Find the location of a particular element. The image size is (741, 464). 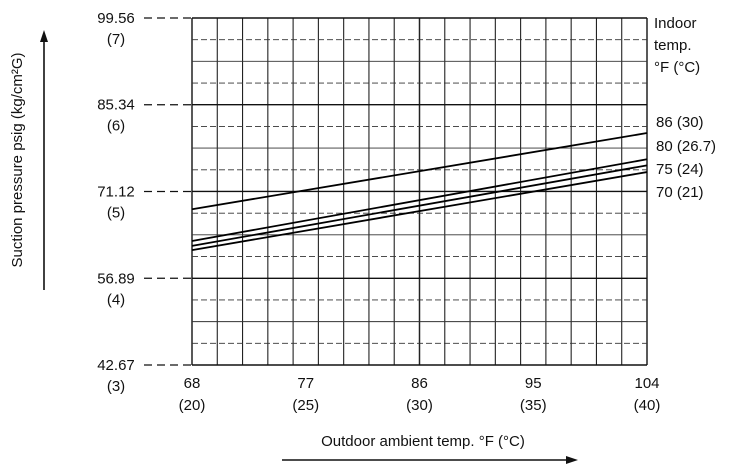

y-tick-sublabel: (5) is located at coordinates (116, 212).